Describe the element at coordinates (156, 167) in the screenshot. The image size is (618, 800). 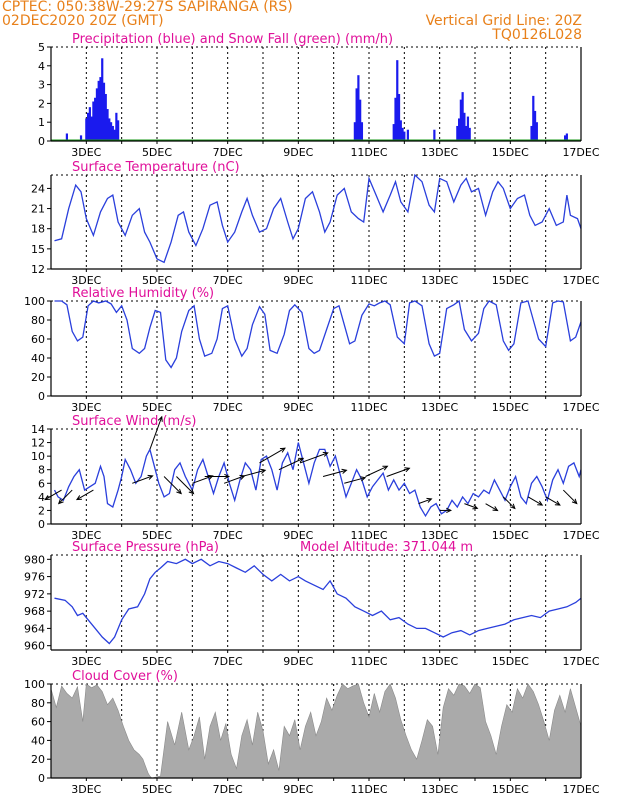
I see `panel-title-temp: Surface Temperature (nC)` at that location.